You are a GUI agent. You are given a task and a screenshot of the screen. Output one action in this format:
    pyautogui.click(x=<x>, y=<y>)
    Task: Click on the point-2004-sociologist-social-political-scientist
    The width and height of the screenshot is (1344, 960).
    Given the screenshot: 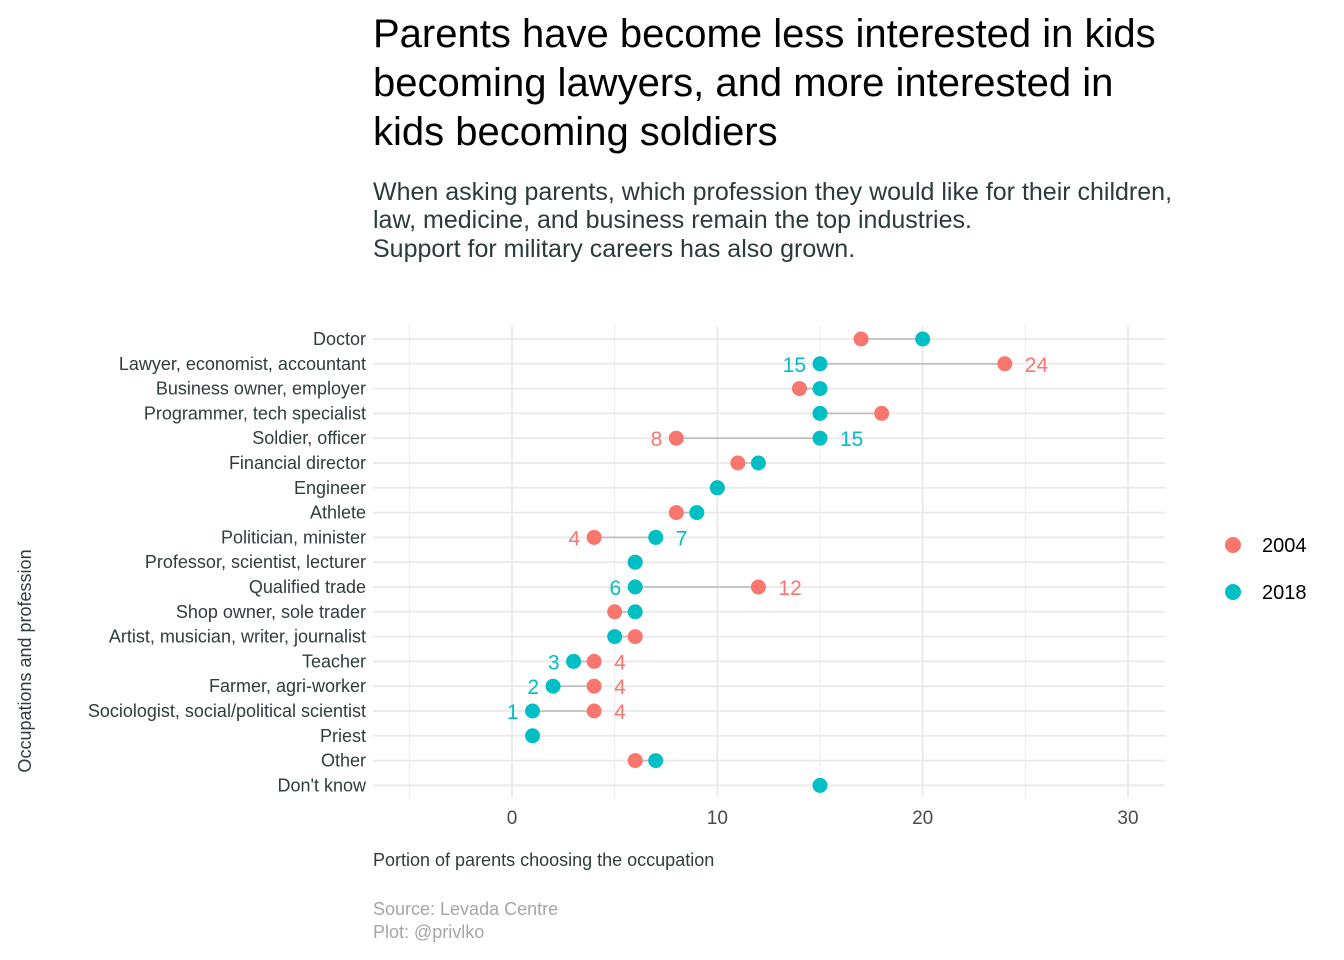 What is the action you would take?
    pyautogui.click(x=594, y=711)
    